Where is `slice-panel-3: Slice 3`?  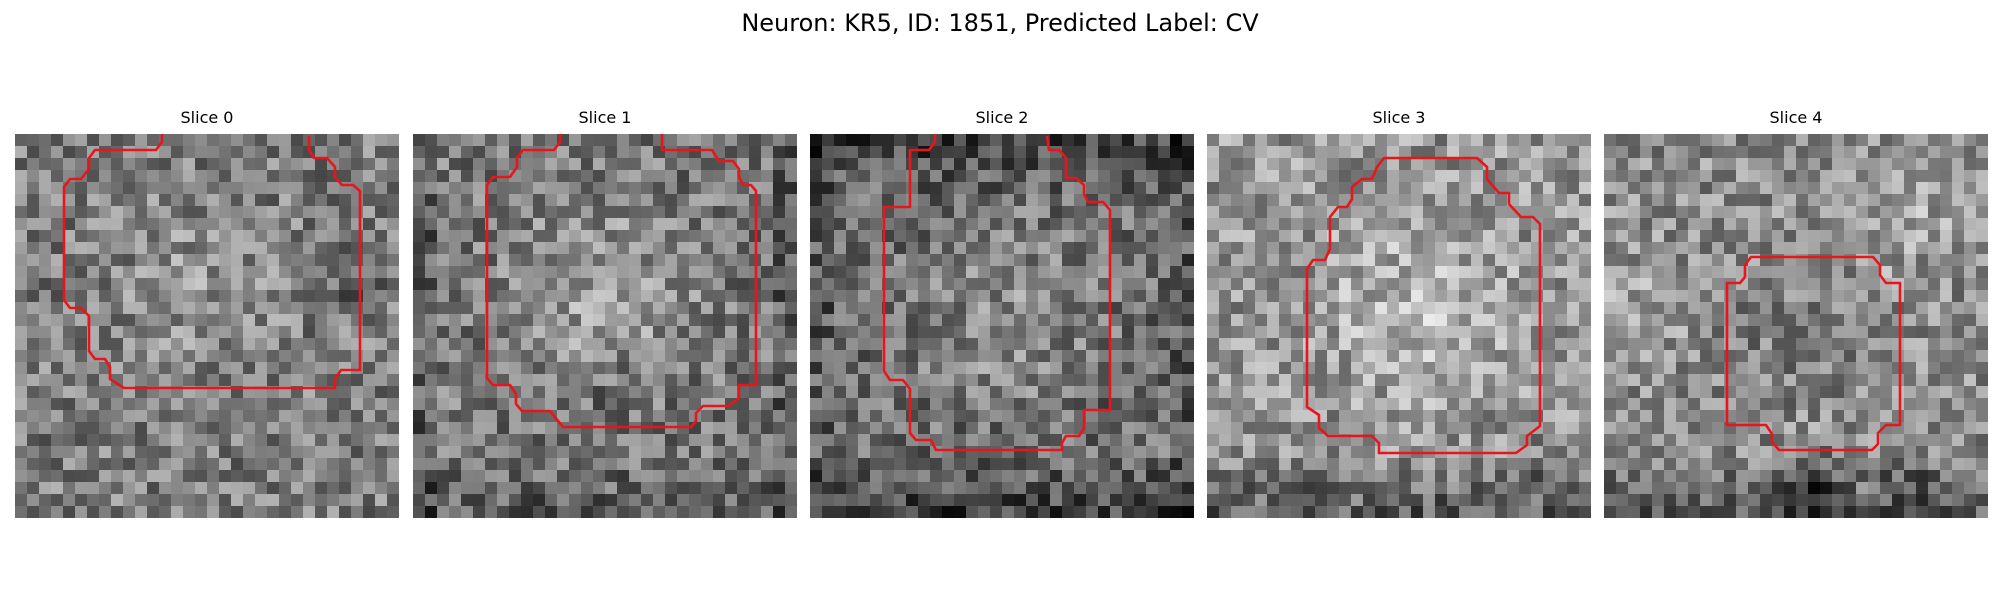 slice-panel-3: Slice 3 is located at coordinates (1399, 312).